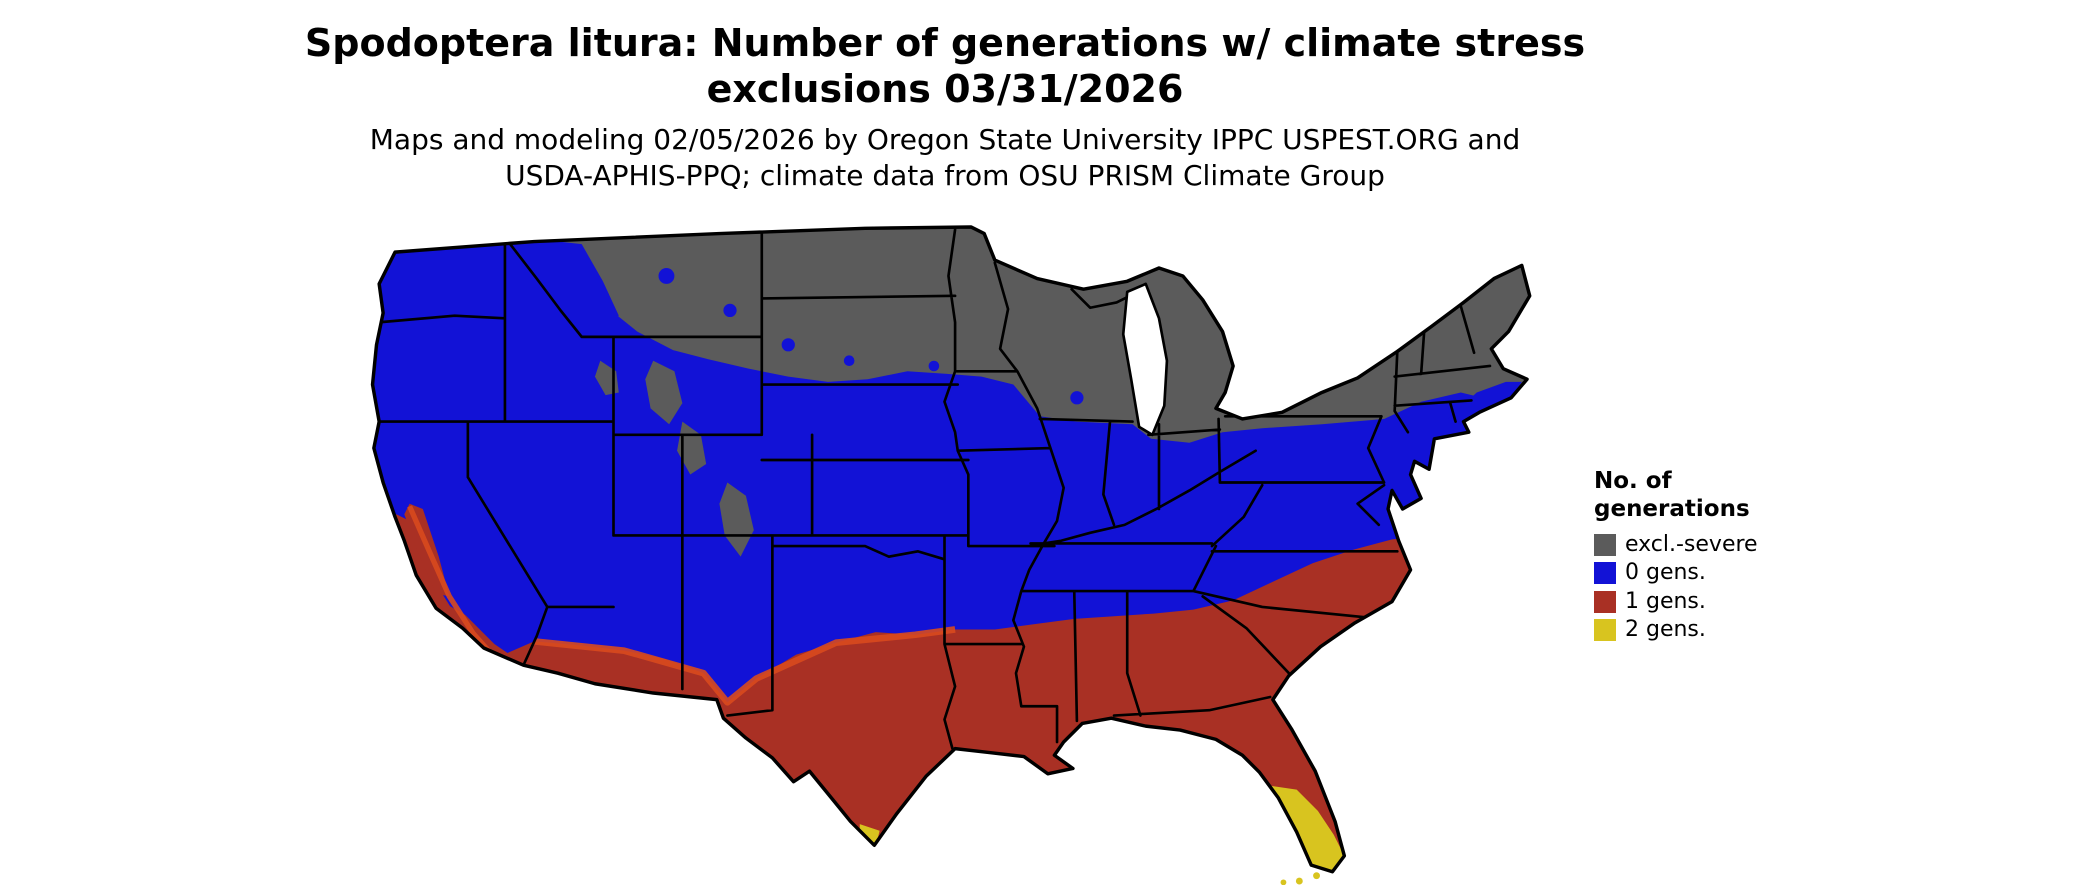 The height and width of the screenshot is (892, 2100). Describe the element at coordinates (1691, 545) in the screenshot. I see `legend-item-label: excl.-severe` at that location.